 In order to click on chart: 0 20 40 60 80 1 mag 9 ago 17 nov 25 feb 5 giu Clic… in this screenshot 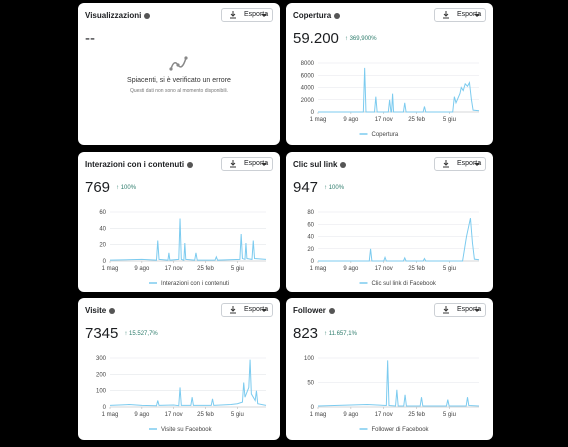, I will do `click(393, 248)`.